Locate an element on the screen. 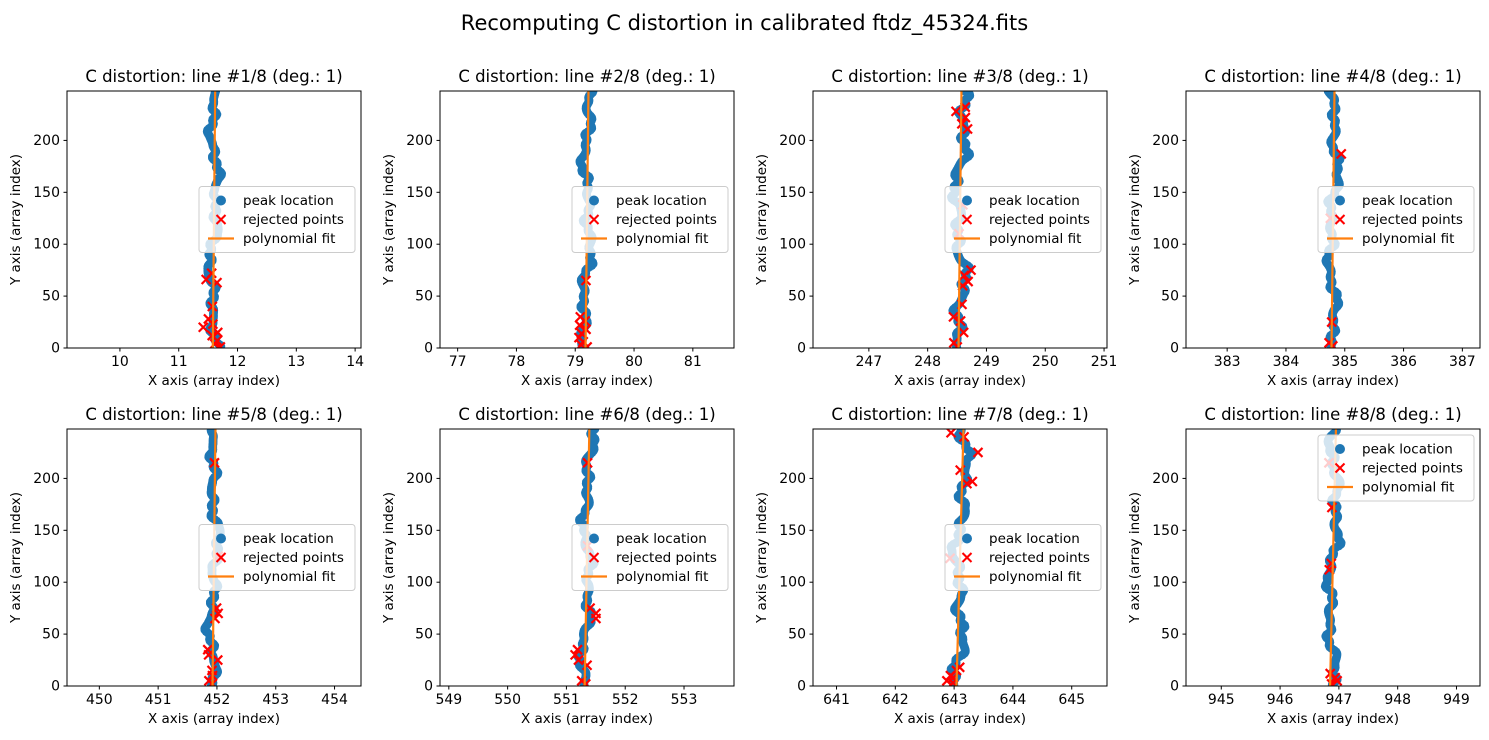  x-tick-label: 948 is located at coordinates (1397, 700).